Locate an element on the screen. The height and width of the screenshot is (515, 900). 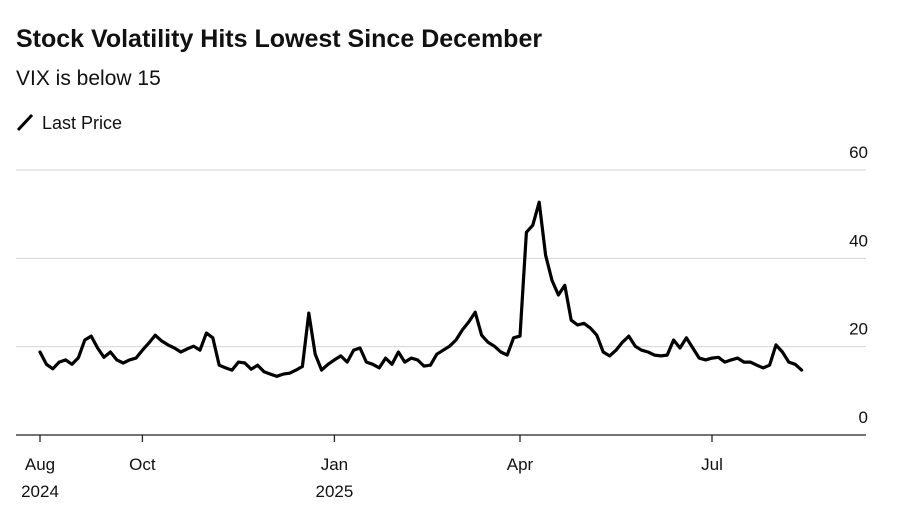
y-tick-label: 60 is located at coordinates (858, 152).